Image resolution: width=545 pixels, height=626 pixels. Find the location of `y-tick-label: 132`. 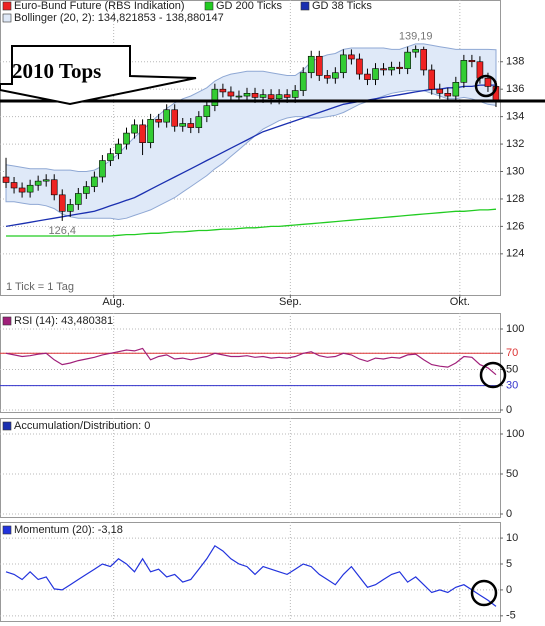

y-tick-label: 132 is located at coordinates (515, 144).